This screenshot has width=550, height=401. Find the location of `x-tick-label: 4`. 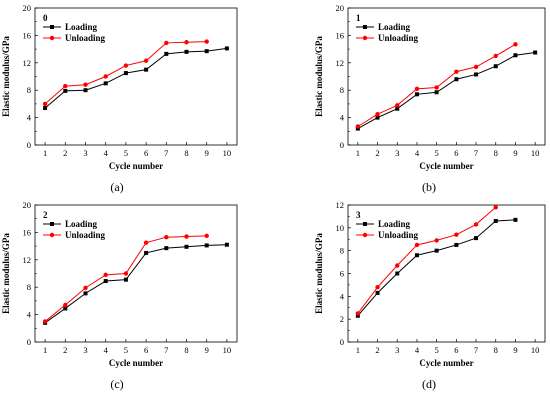

x-tick-label: 4 is located at coordinates (417, 350).